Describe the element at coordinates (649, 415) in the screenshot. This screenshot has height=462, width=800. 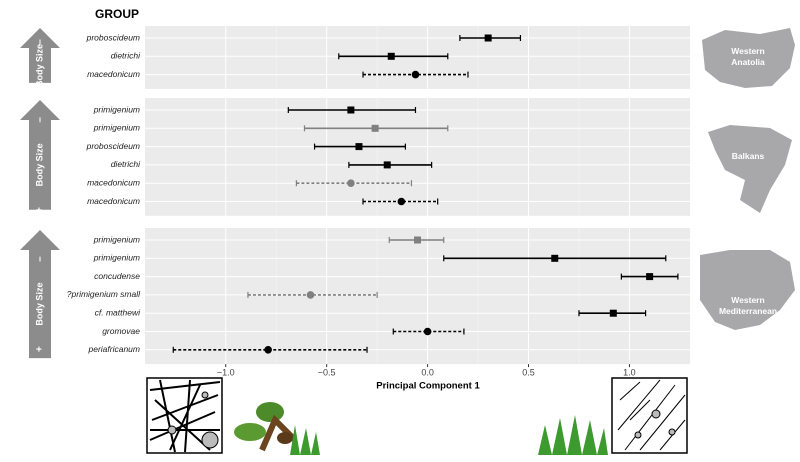
I see `graze-icon` at that location.